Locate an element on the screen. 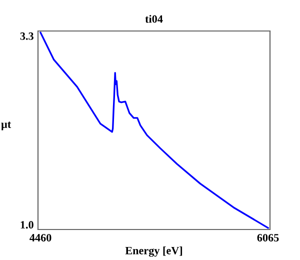  y-axis-title: µt is located at coordinates (6, 126).